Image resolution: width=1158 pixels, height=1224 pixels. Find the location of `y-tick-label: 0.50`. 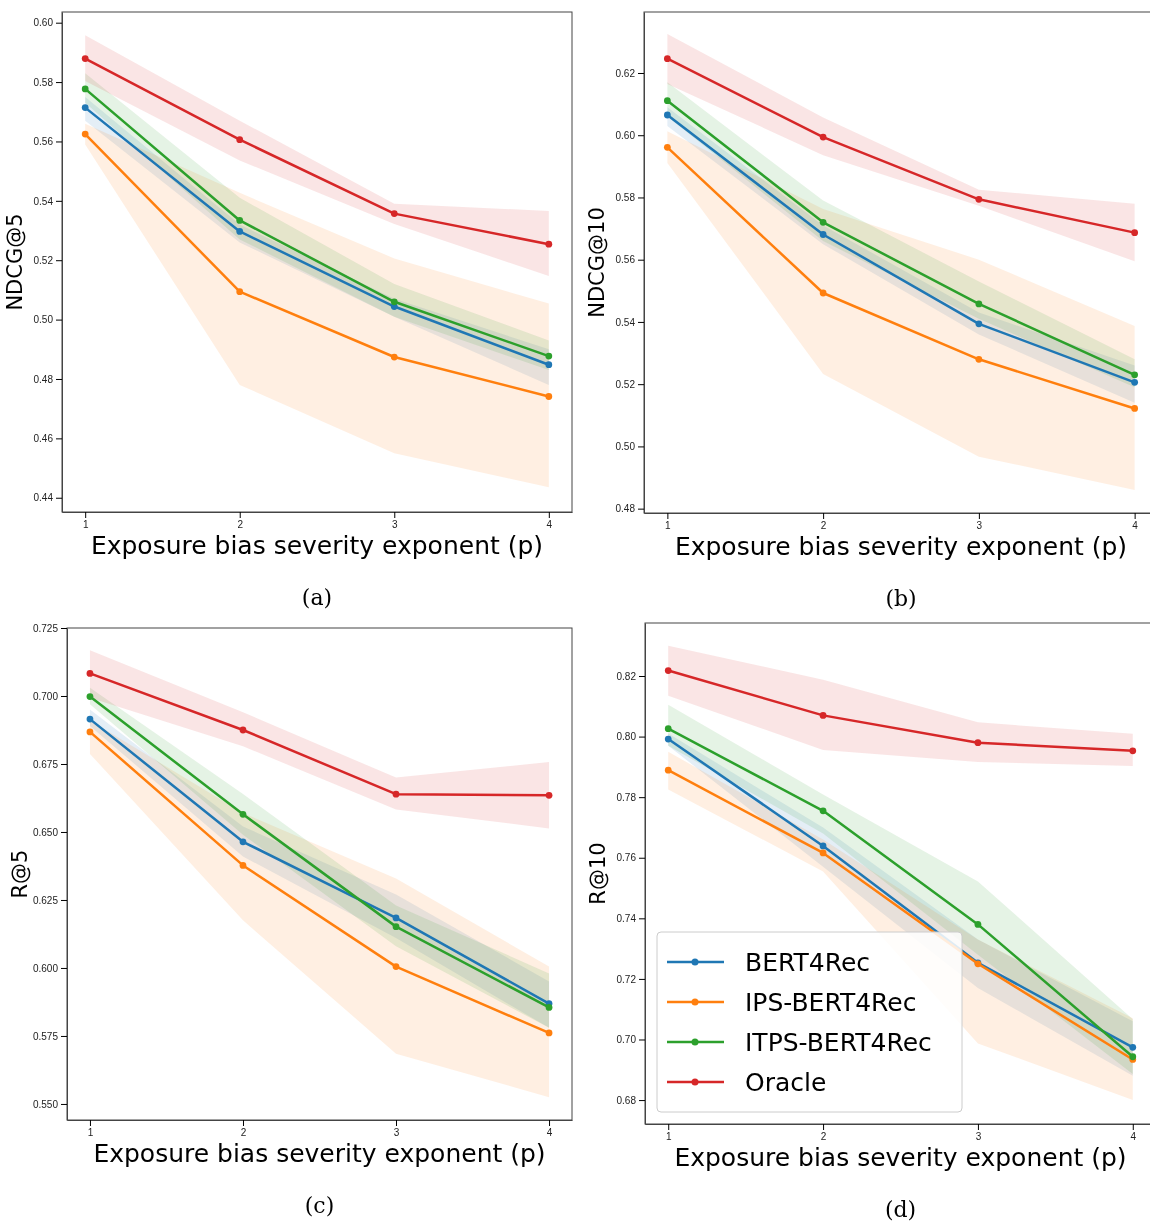

y-tick-label: 0.50 is located at coordinates (43, 320).